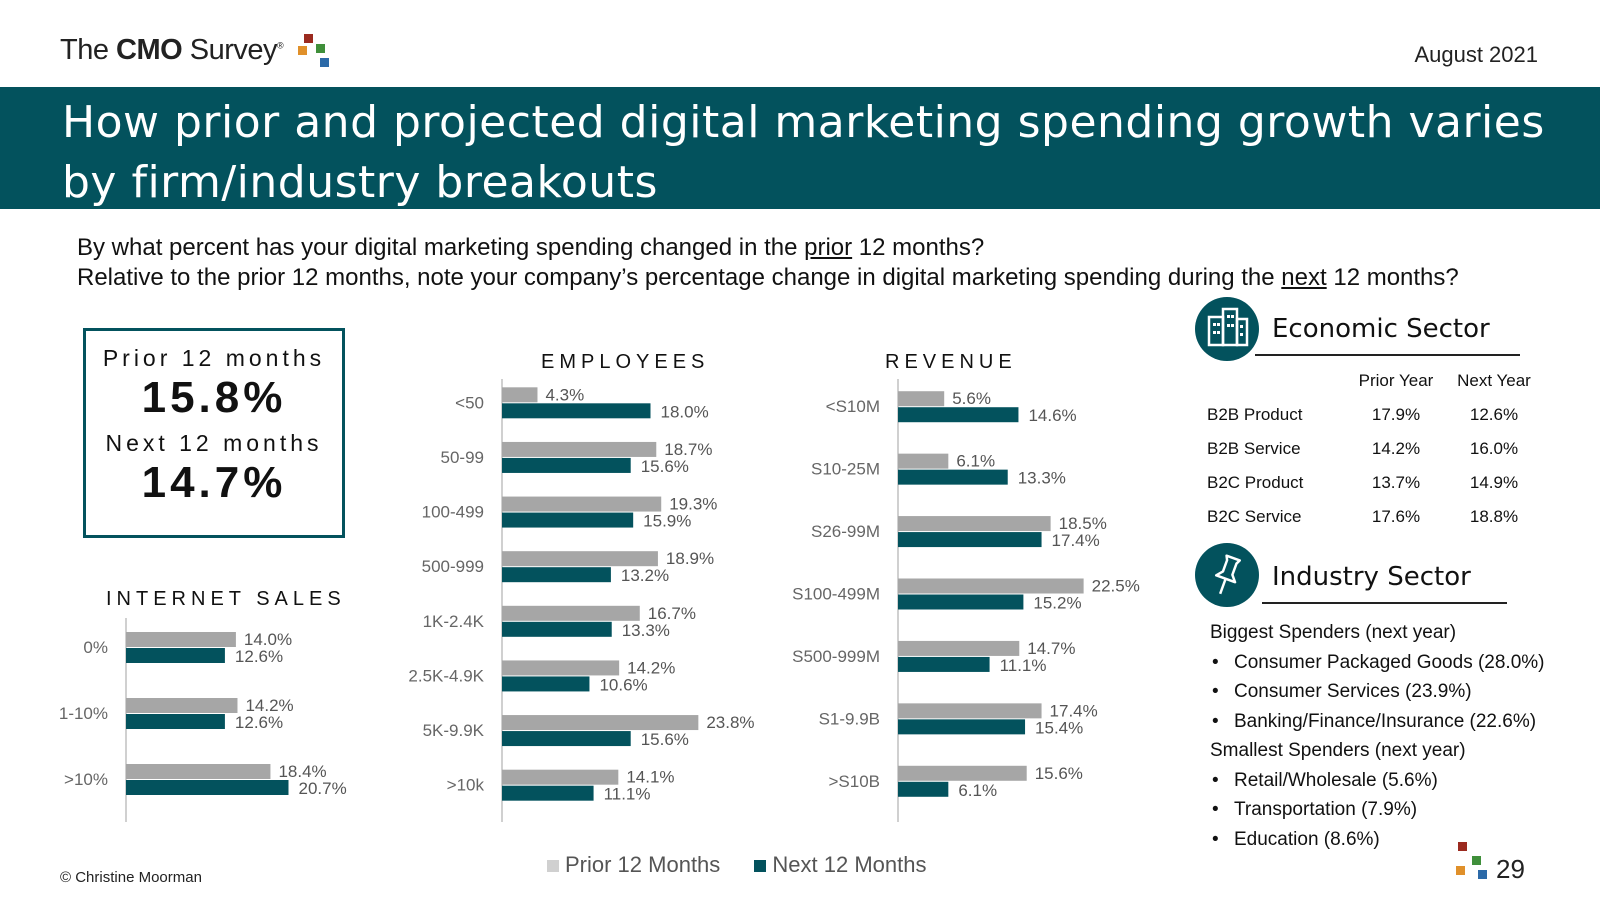 The image size is (1600, 900). What do you see at coordinates (836, 594) in the screenshot?
I see `category-label: S100-499M` at bounding box center [836, 594].